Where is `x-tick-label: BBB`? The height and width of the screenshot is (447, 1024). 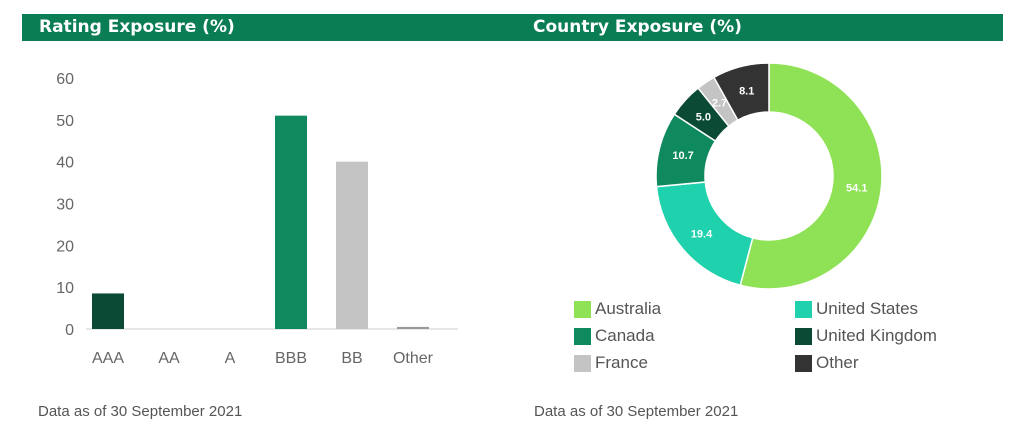 x-tick-label: BBB is located at coordinates (291, 358).